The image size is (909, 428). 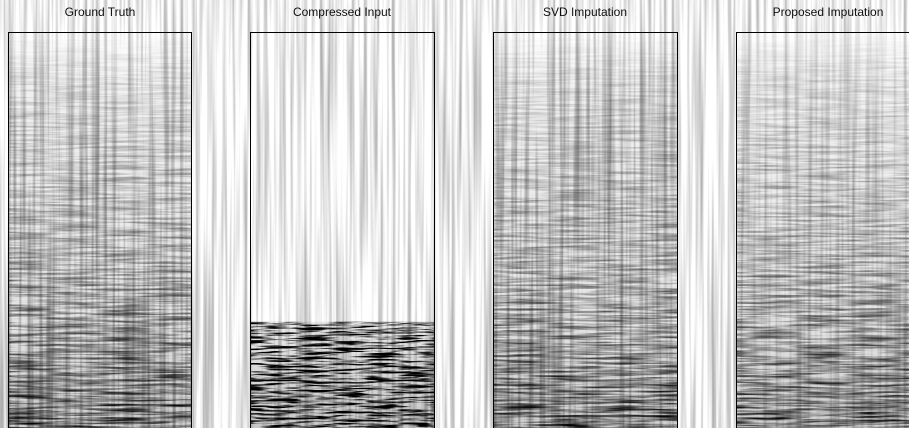 What do you see at coordinates (100, 12) in the screenshot?
I see `panel-title: Ground Truth` at bounding box center [100, 12].